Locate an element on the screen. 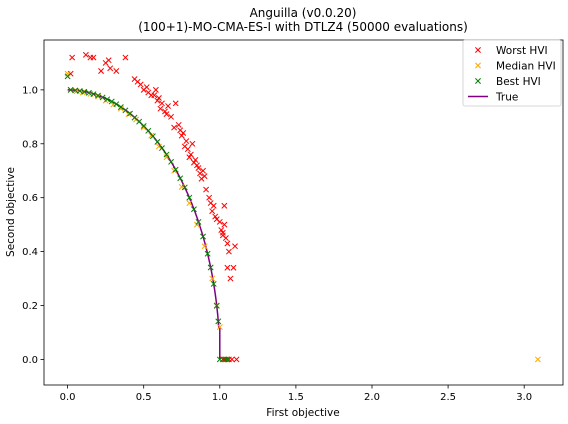 This screenshot has width=568, height=424. legend-frame is located at coordinates (512, 73).